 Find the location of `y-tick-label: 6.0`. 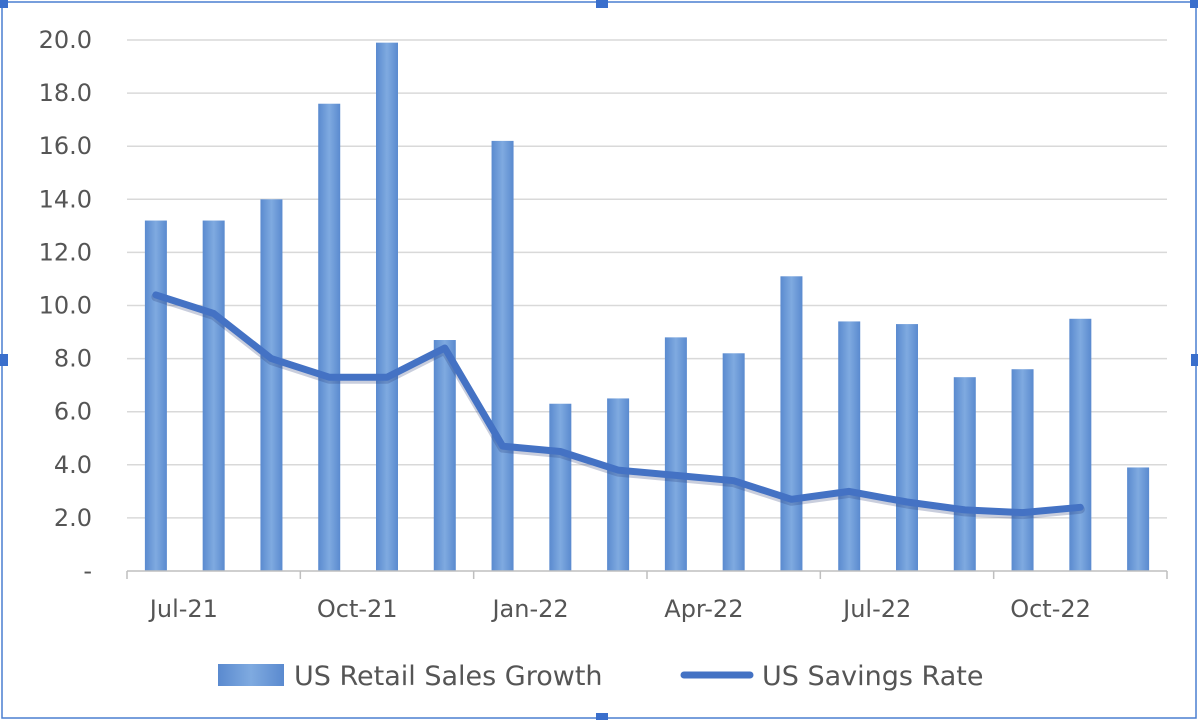

y-tick-label: 6.0 is located at coordinates (73, 412).